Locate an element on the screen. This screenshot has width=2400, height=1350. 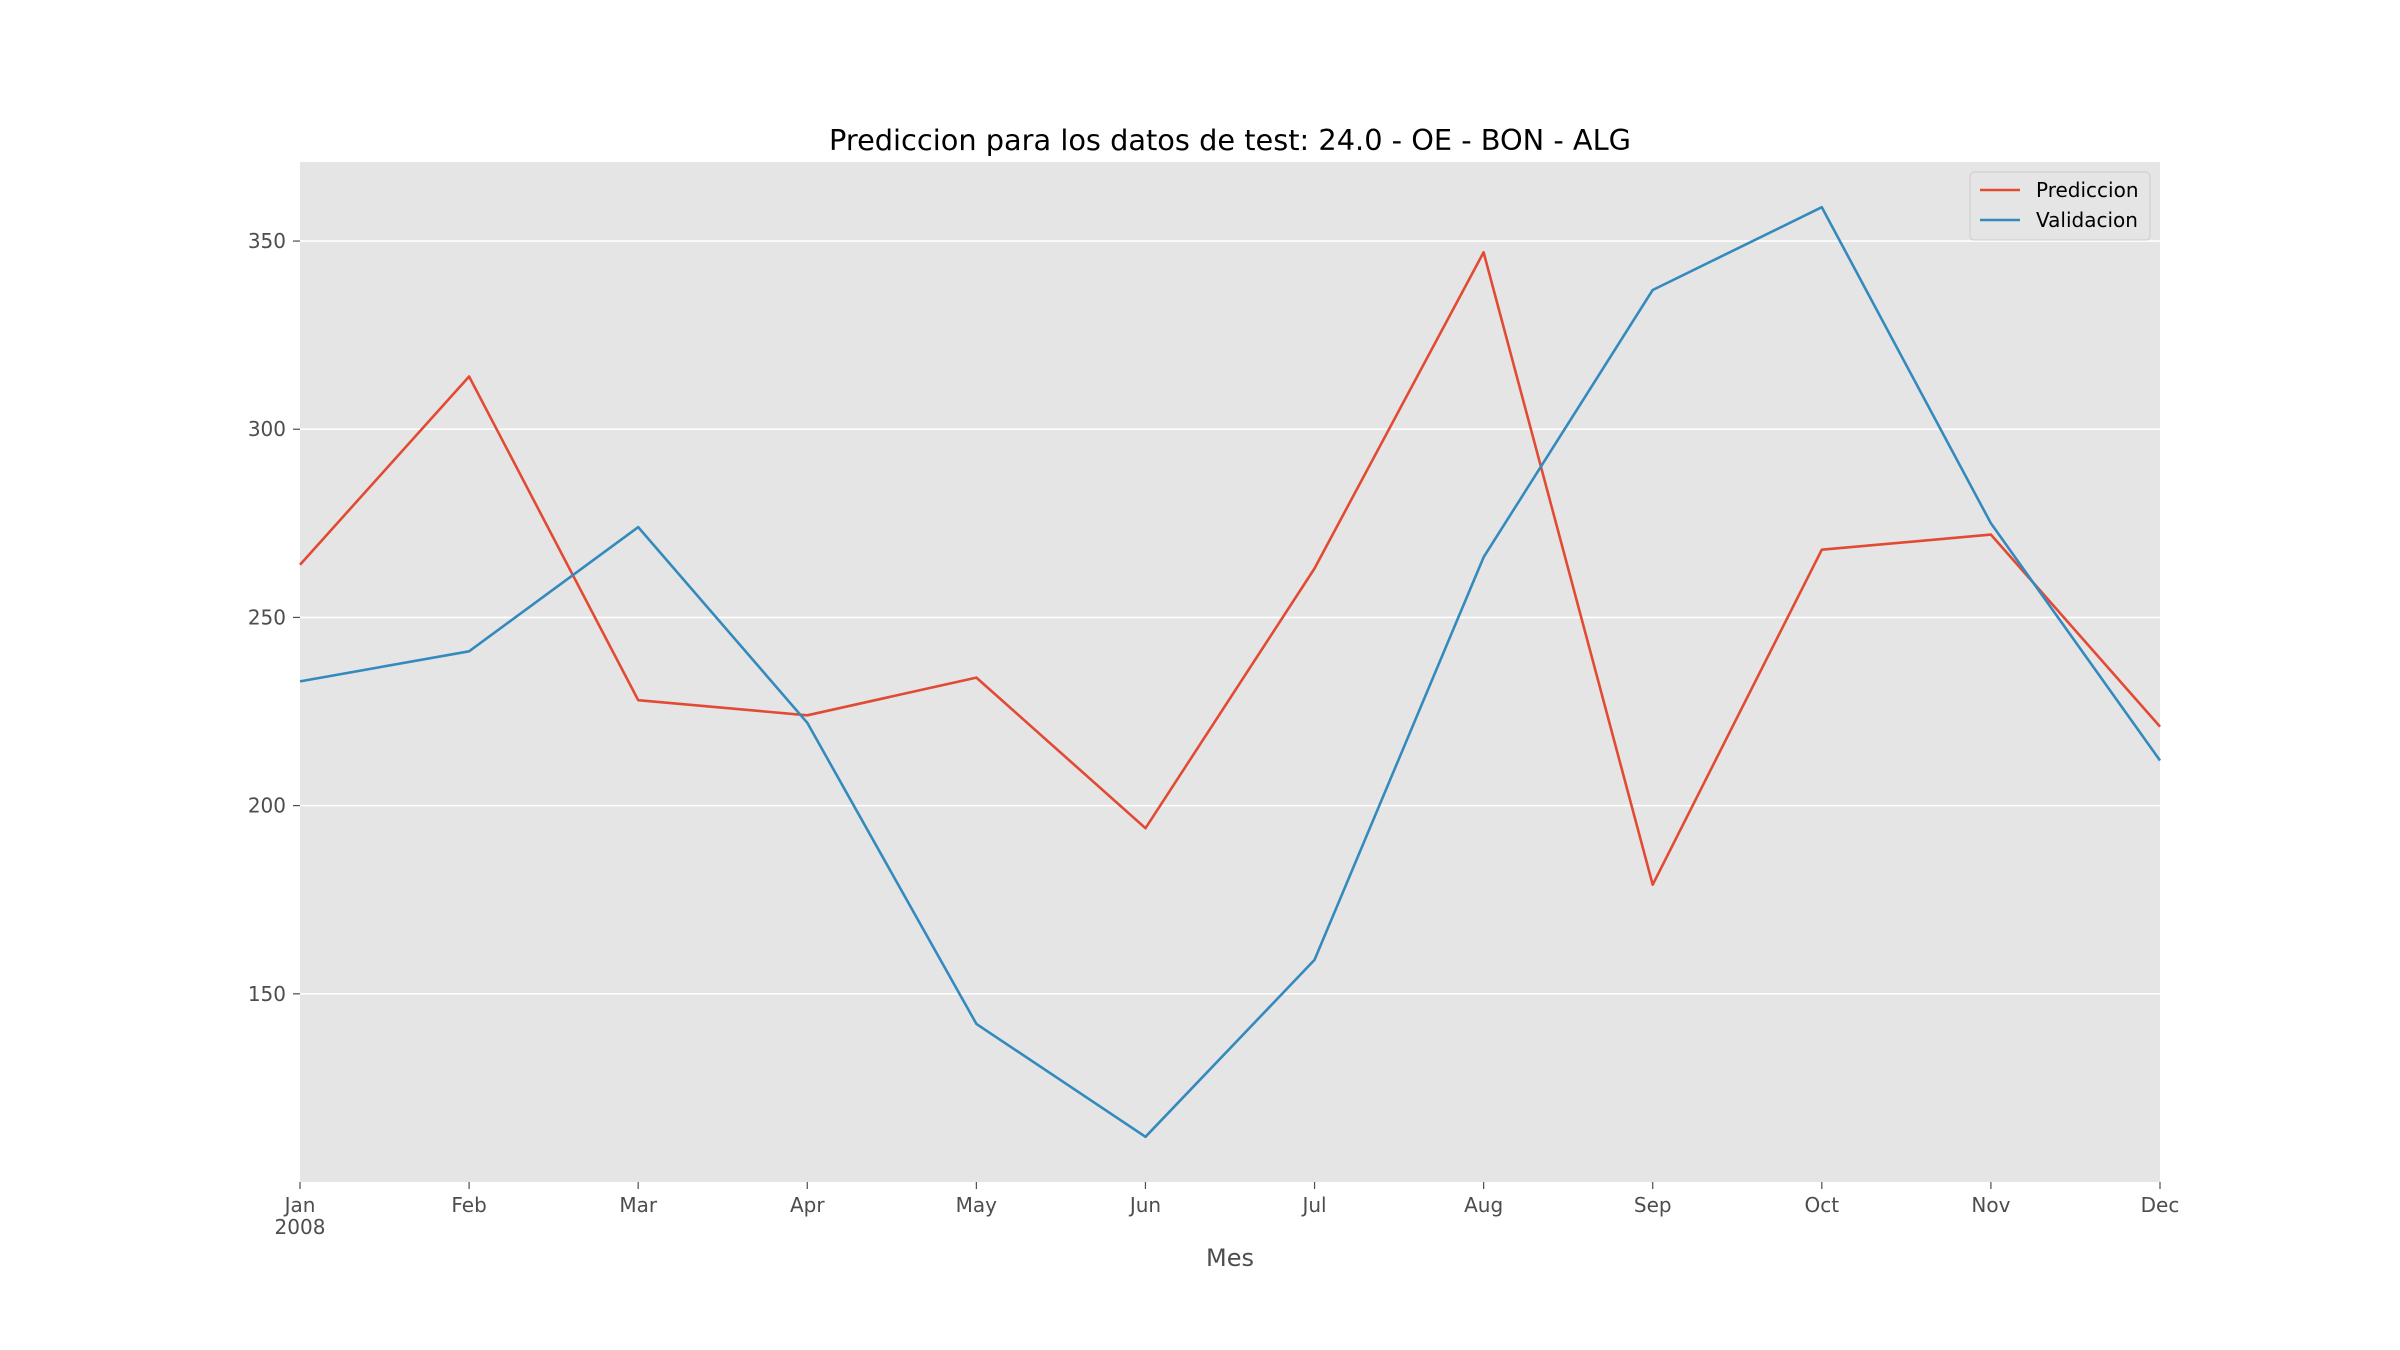
x-tick-year-label: 2008 is located at coordinates (300, 1227).